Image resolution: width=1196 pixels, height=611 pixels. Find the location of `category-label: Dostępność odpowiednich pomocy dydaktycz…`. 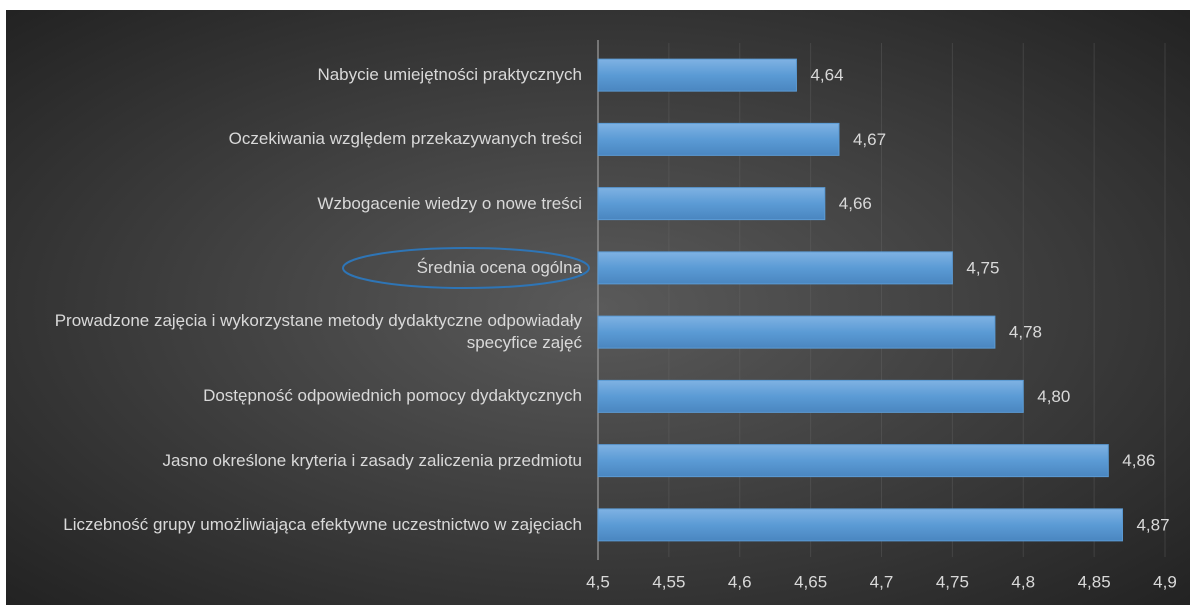

category-label: Dostępność odpowiednich pomocy dydaktycz… is located at coordinates (392, 396).